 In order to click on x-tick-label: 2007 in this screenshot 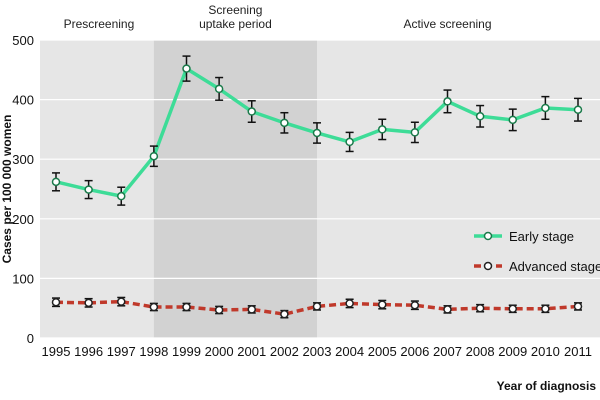, I will do `click(447, 351)`.